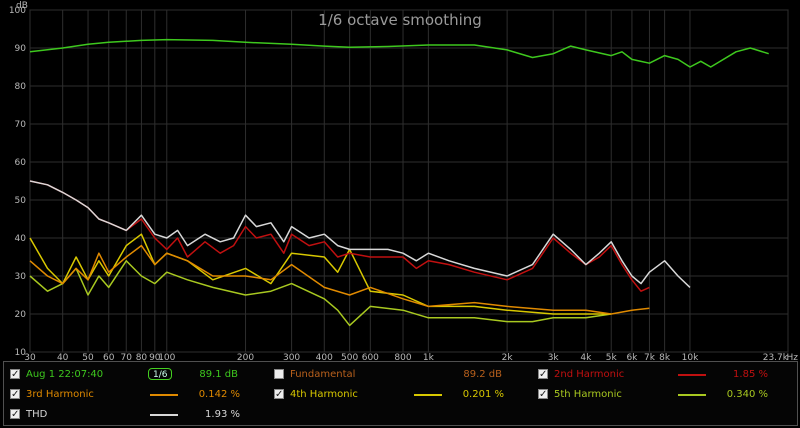 The height and width of the screenshot is (428, 800). What do you see at coordinates (88, 357) in the screenshot?
I see `x-tick-label: 50` at bounding box center [88, 357].